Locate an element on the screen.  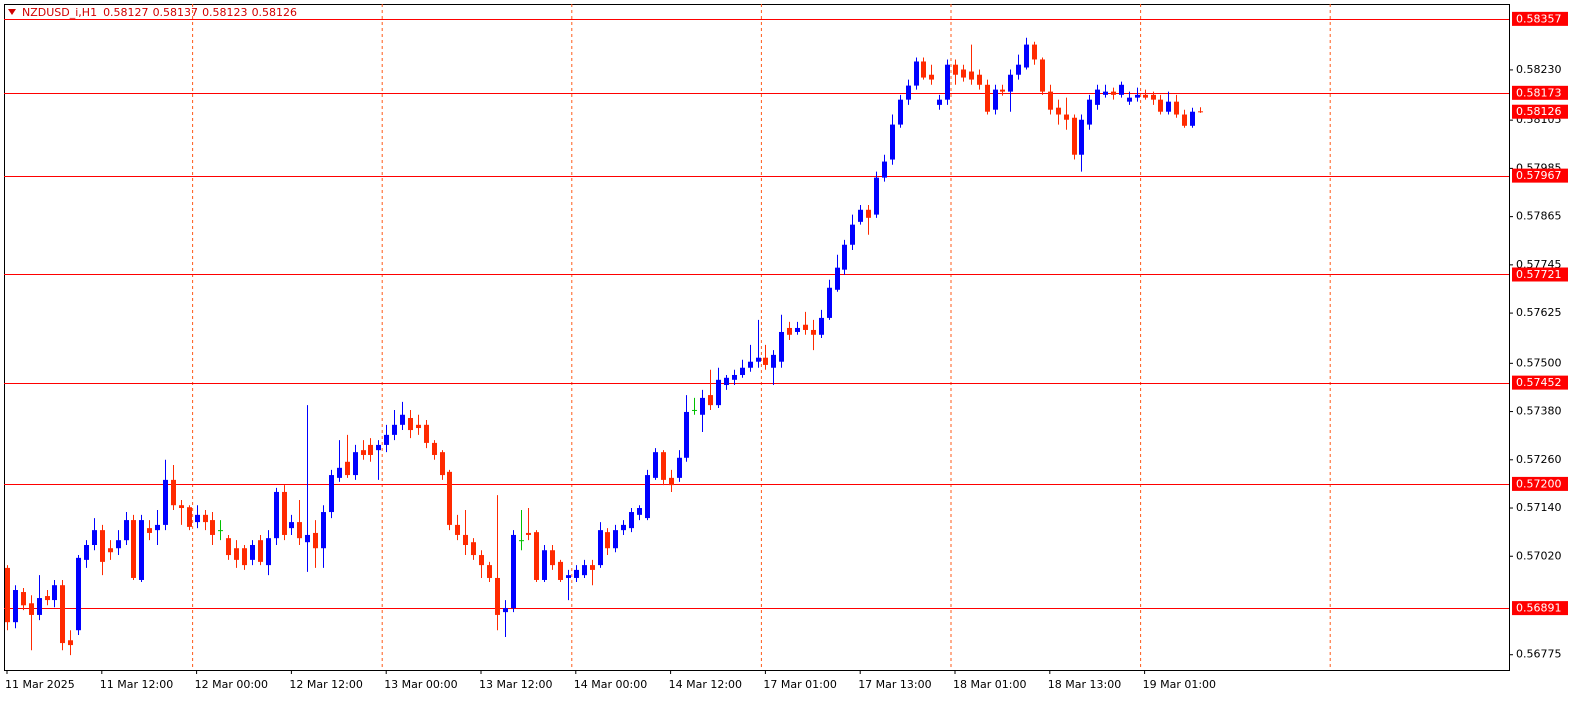
open-price: 0.58127 is located at coordinates (126, 12).